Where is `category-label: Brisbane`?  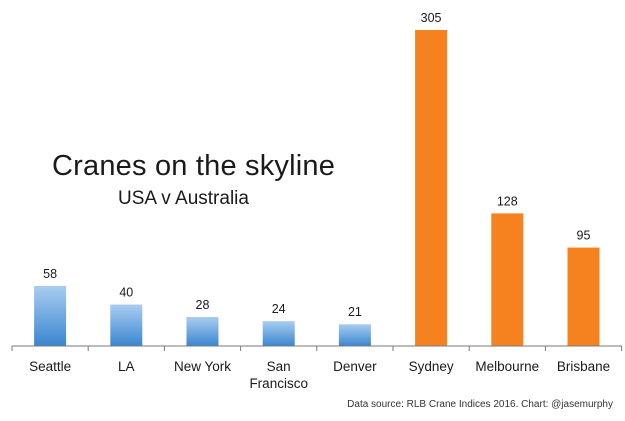
category-label: Brisbane is located at coordinates (583, 366).